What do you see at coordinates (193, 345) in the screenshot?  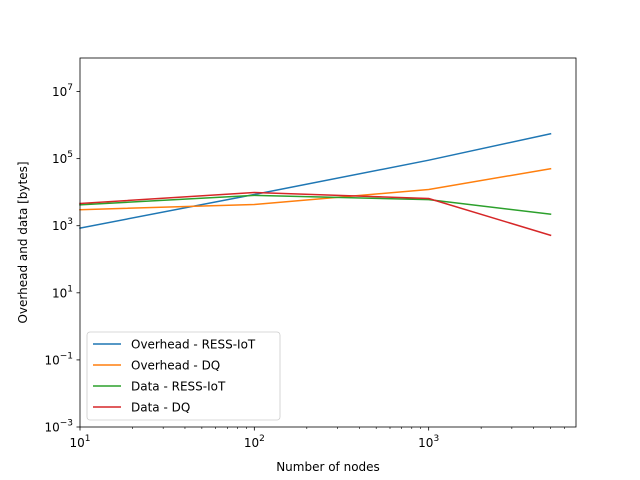 I see `legend-label: Overhead - RESS-IoT` at bounding box center [193, 345].